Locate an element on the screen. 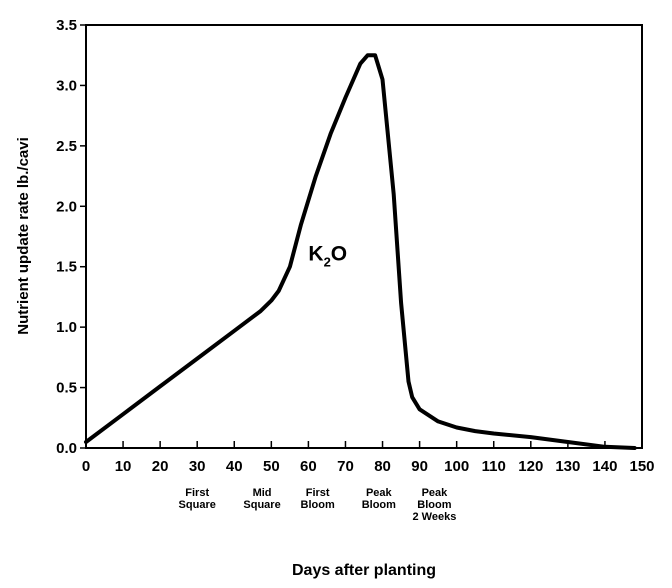  y-tick-label: 2.5 is located at coordinates (66, 146).